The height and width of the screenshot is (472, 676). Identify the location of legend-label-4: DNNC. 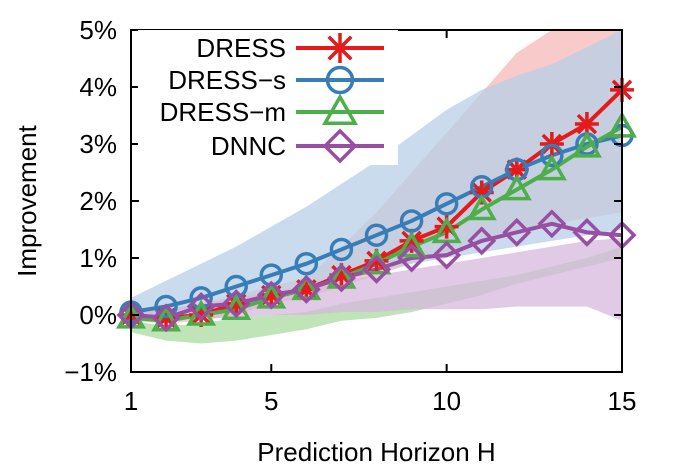
(248, 146).